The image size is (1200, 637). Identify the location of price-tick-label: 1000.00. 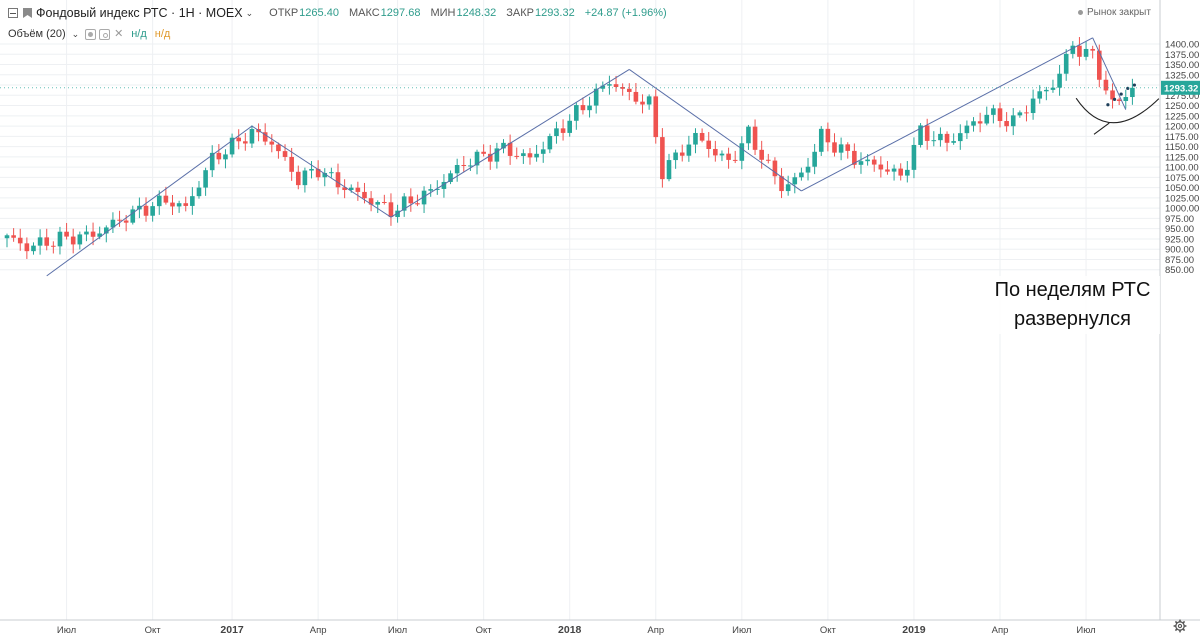
(1182, 209).